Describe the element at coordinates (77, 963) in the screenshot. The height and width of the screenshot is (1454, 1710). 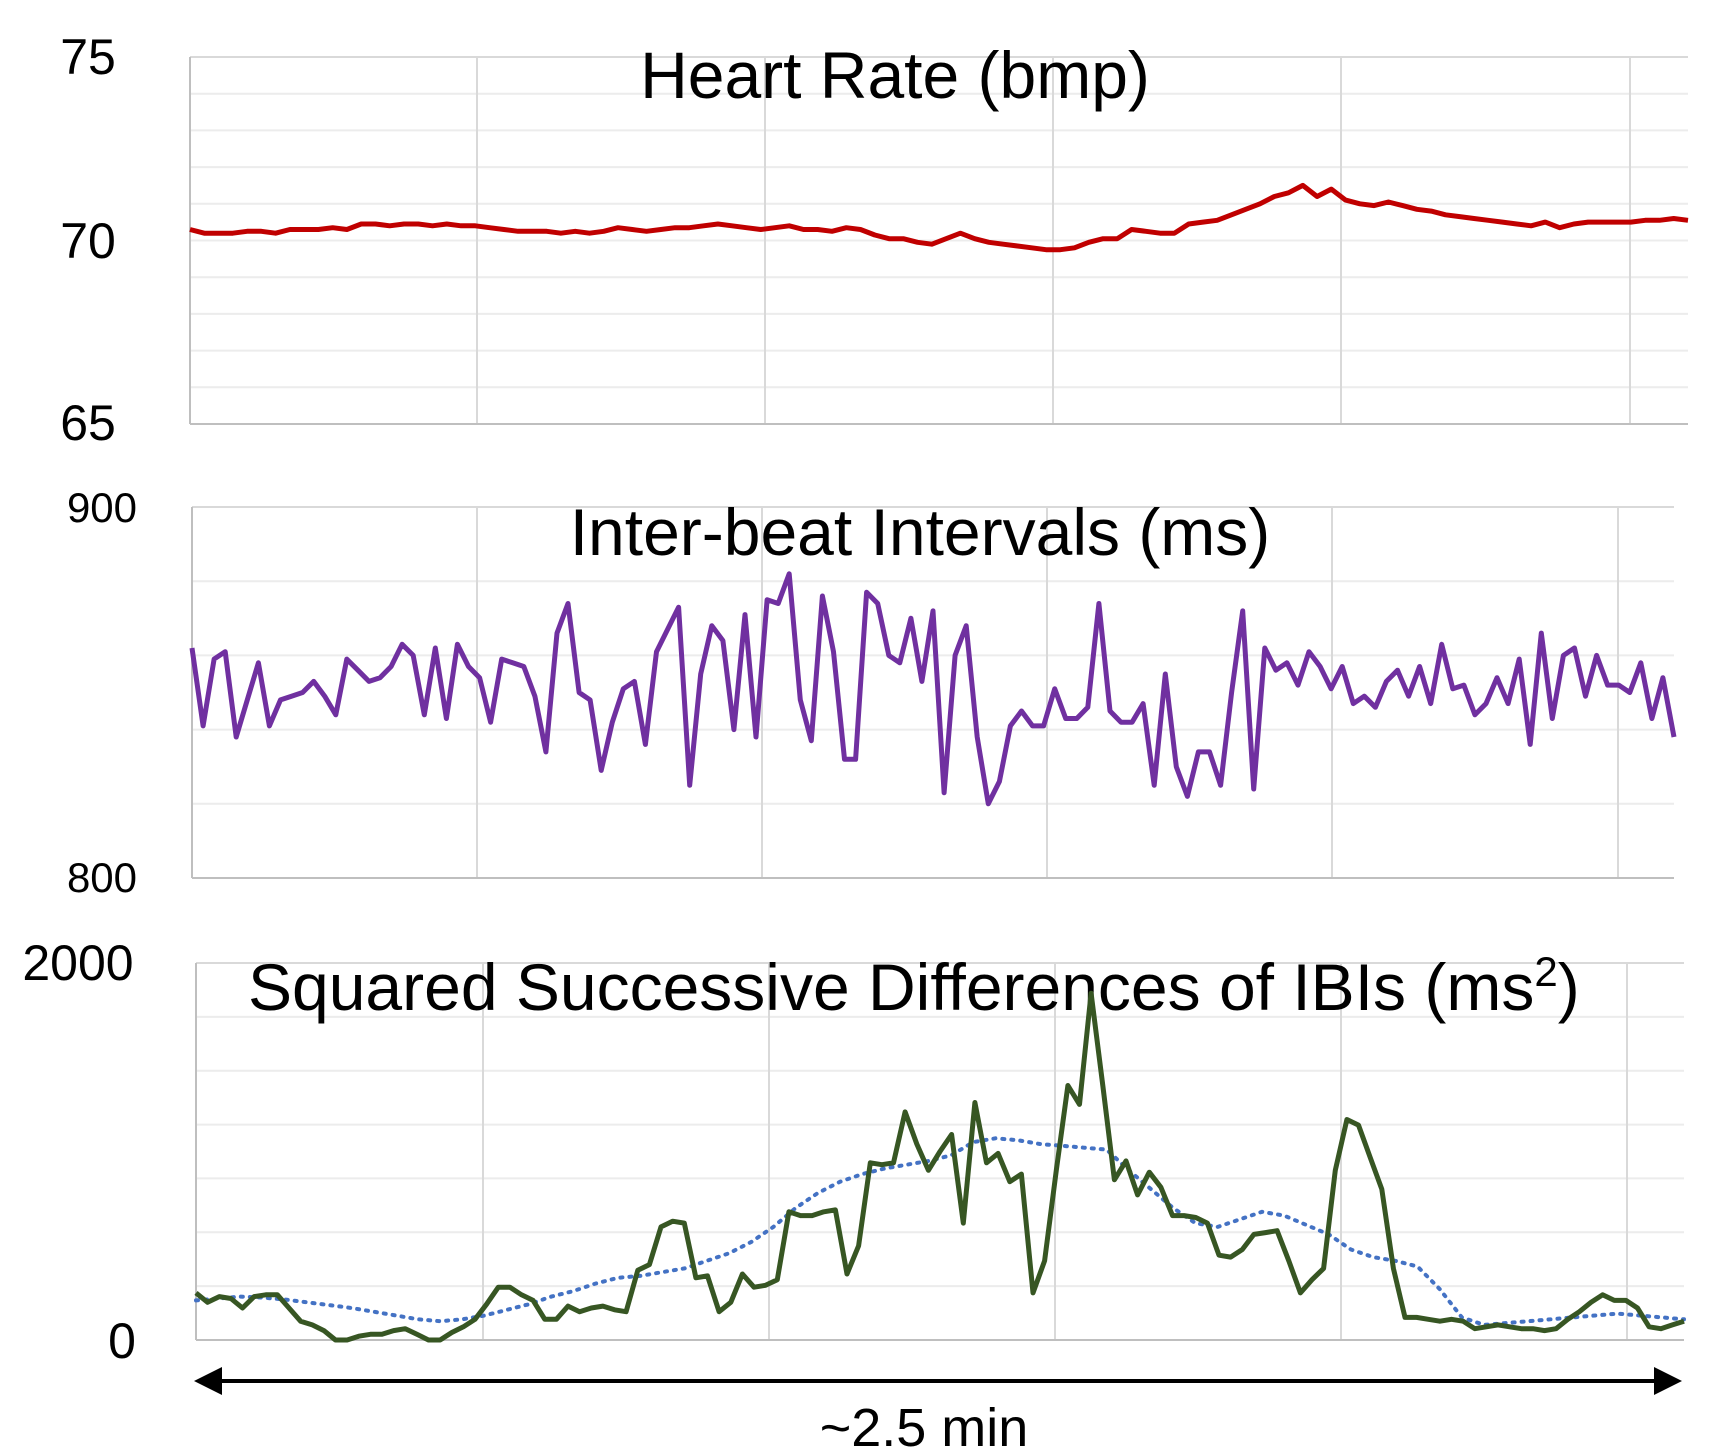
I see `ssd-ytick-max: 2000` at that location.